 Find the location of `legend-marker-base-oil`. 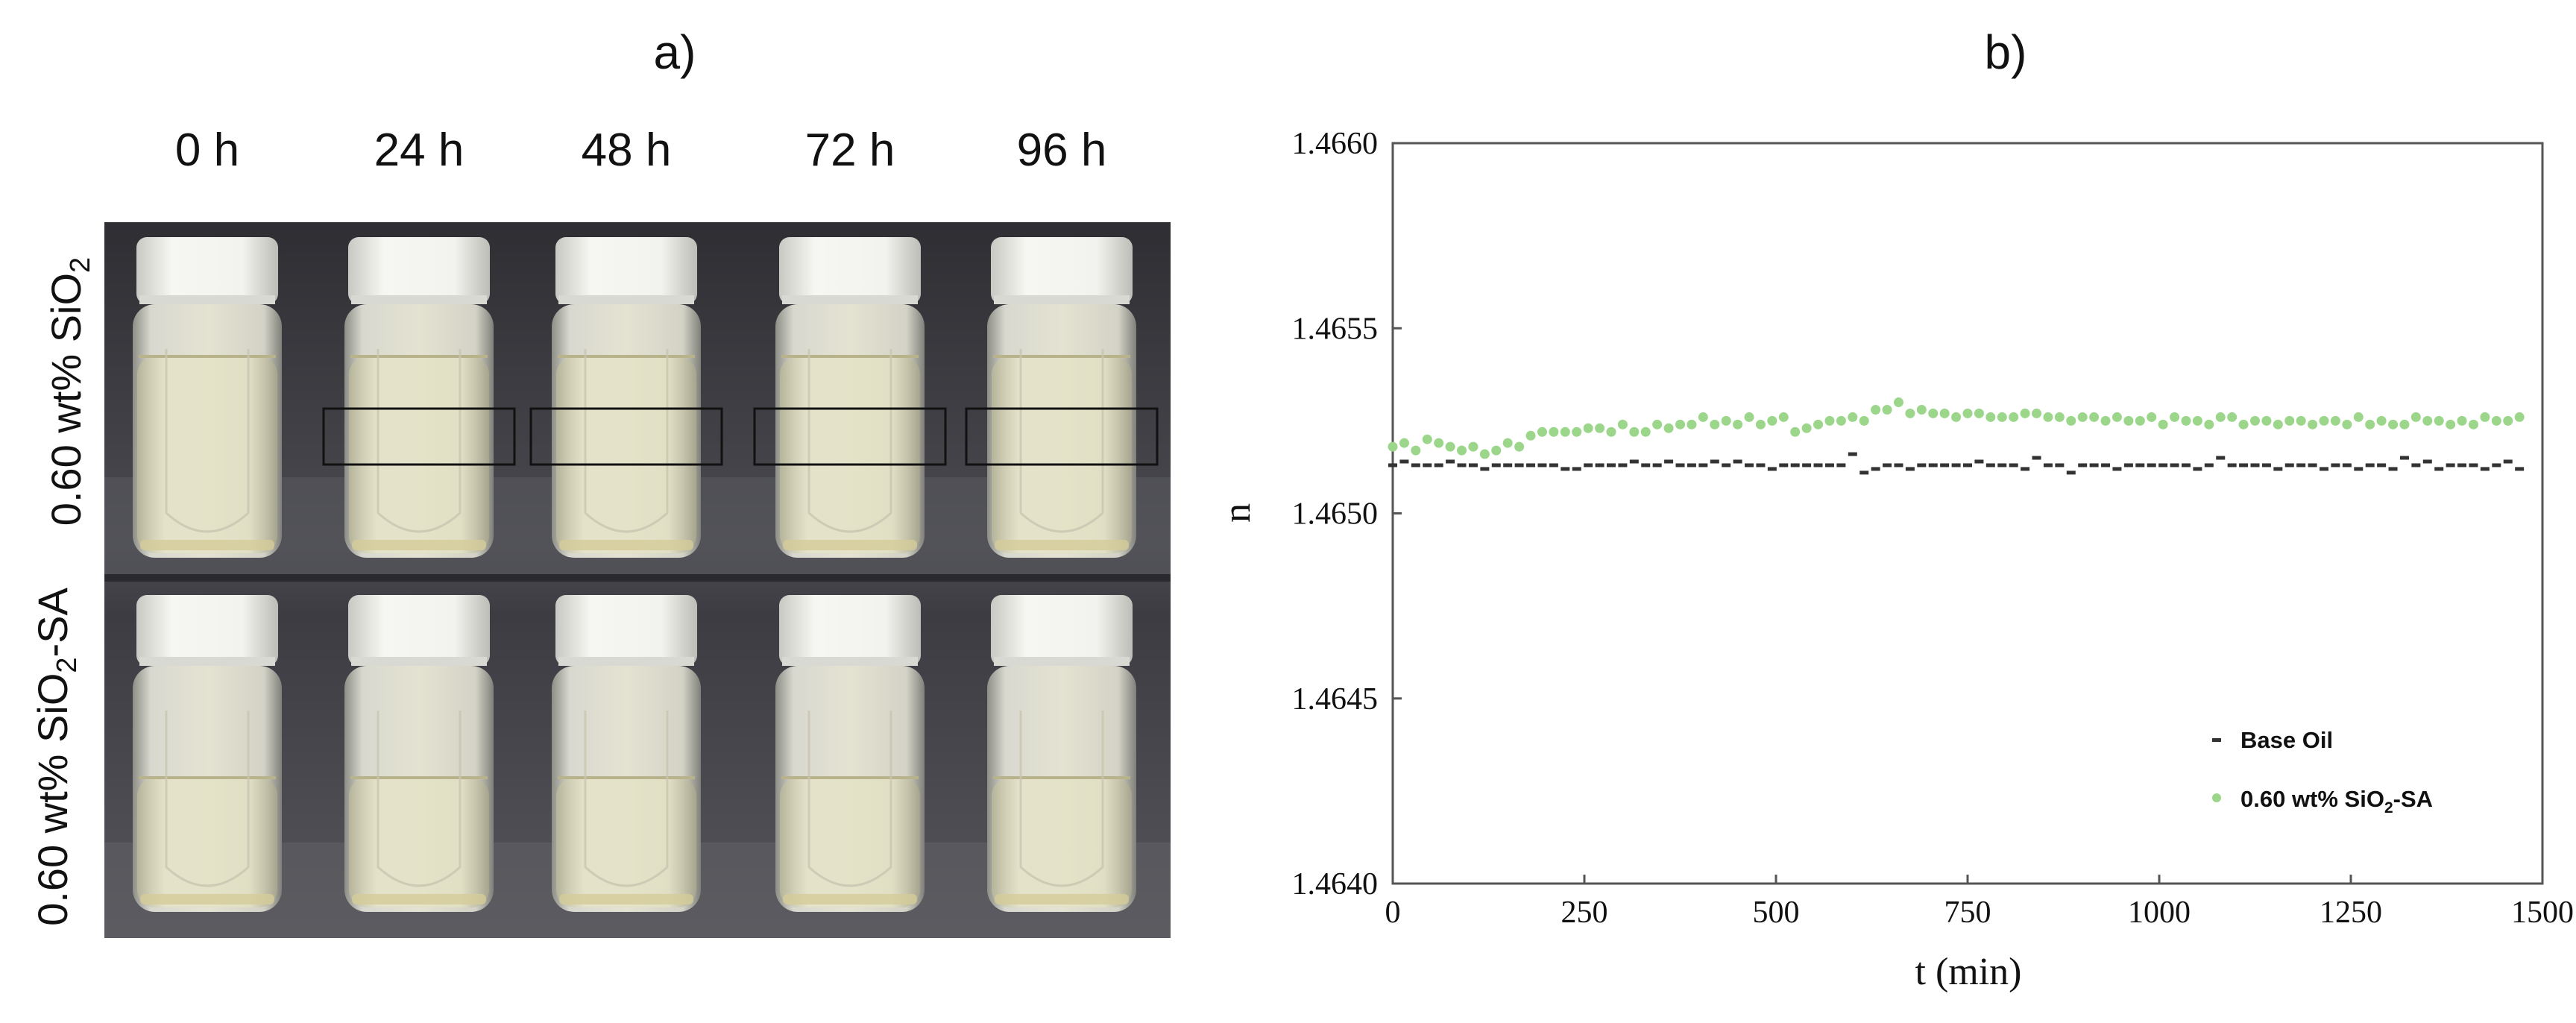

legend-marker-base-oil is located at coordinates (2216, 740).